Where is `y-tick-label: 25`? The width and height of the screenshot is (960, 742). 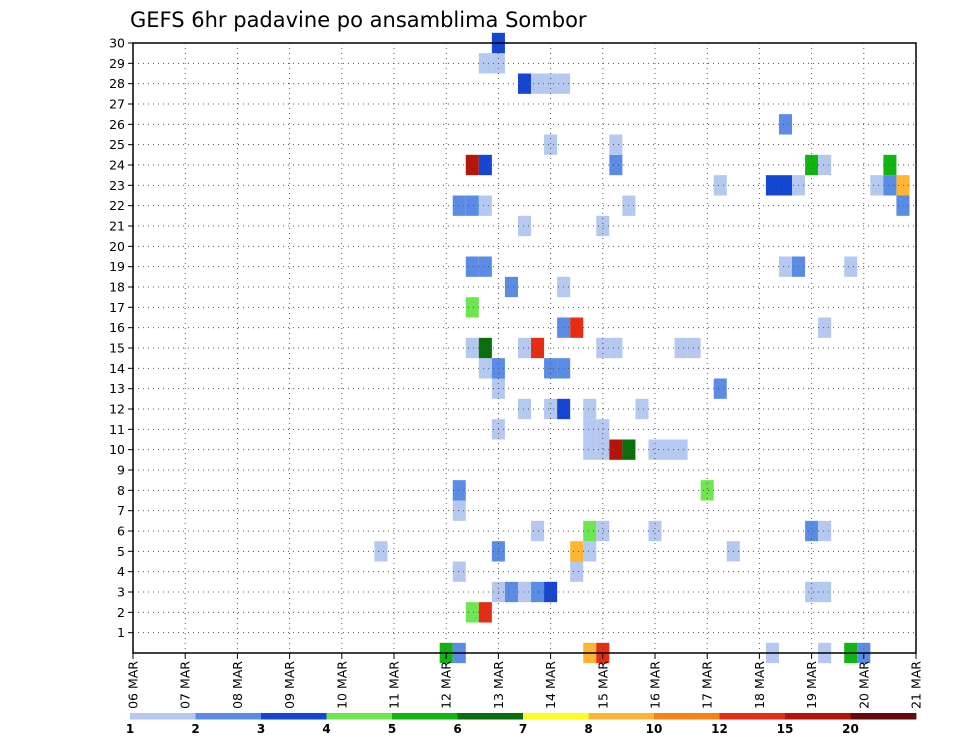 y-tick-label: 25 is located at coordinates (117, 144).